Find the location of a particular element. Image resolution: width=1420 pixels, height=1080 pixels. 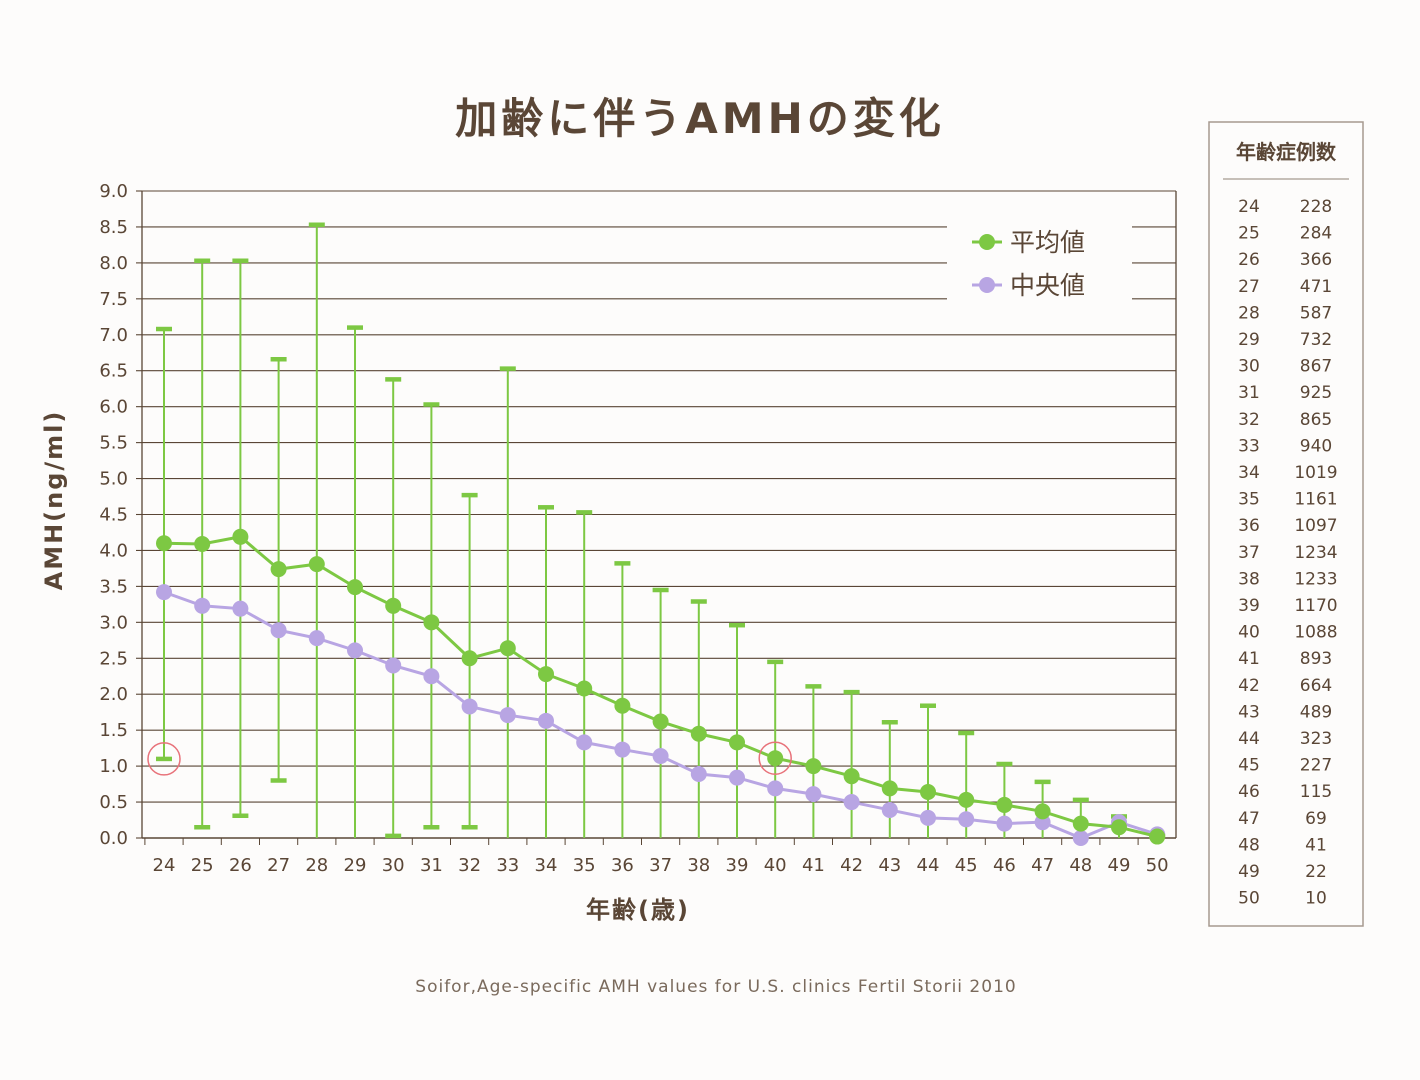

table-age: 33 is located at coordinates (1249, 446).